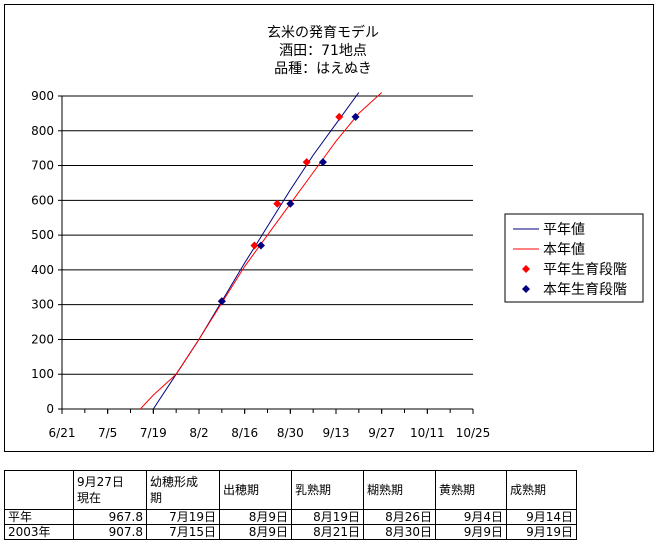 Image resolution: width=660 pixels, height=556 pixels. I want to click on table-header-cell: 糊熟期, so click(399, 490).